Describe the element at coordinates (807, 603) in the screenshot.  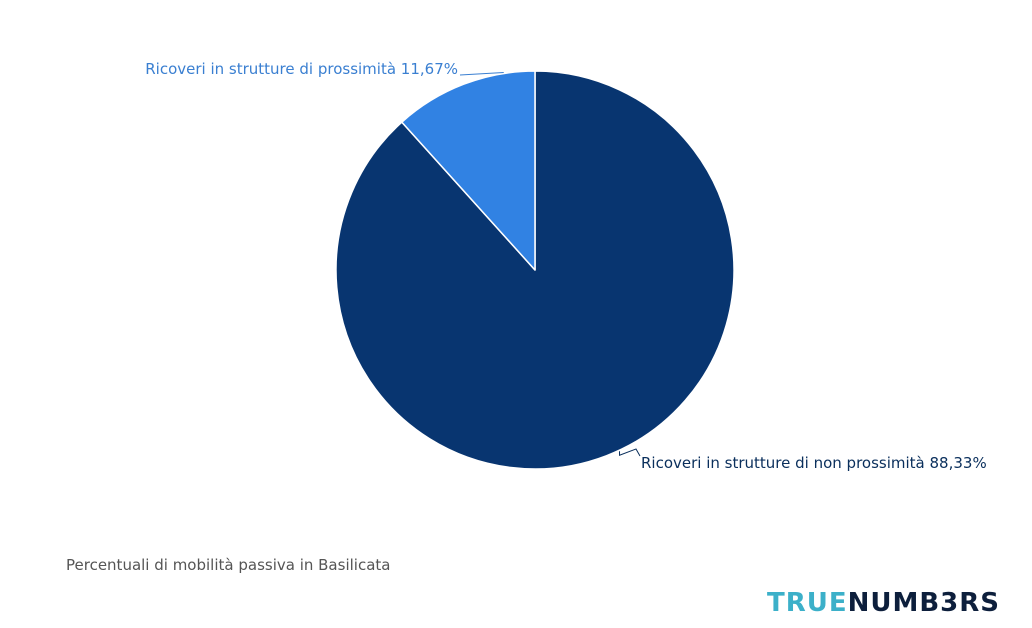
I see `logo-part-true: TRUE` at that location.